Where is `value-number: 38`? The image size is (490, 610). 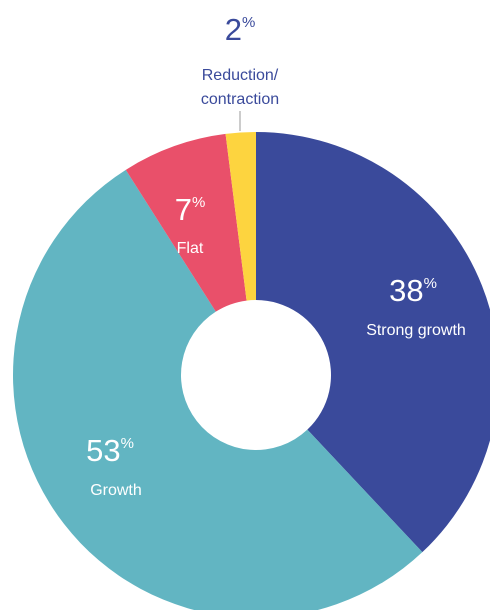
value-number: 38 is located at coordinates (406, 290).